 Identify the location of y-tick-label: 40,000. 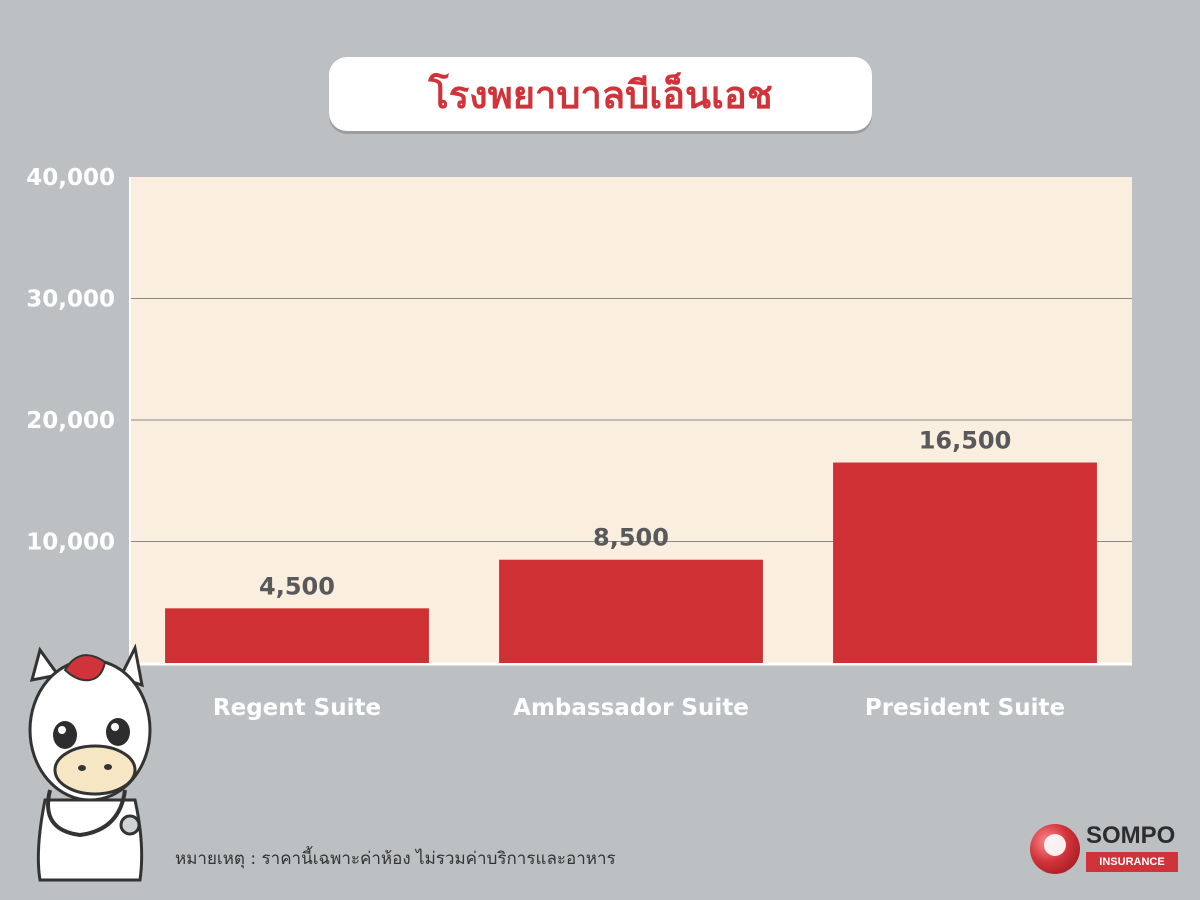
(70, 178).